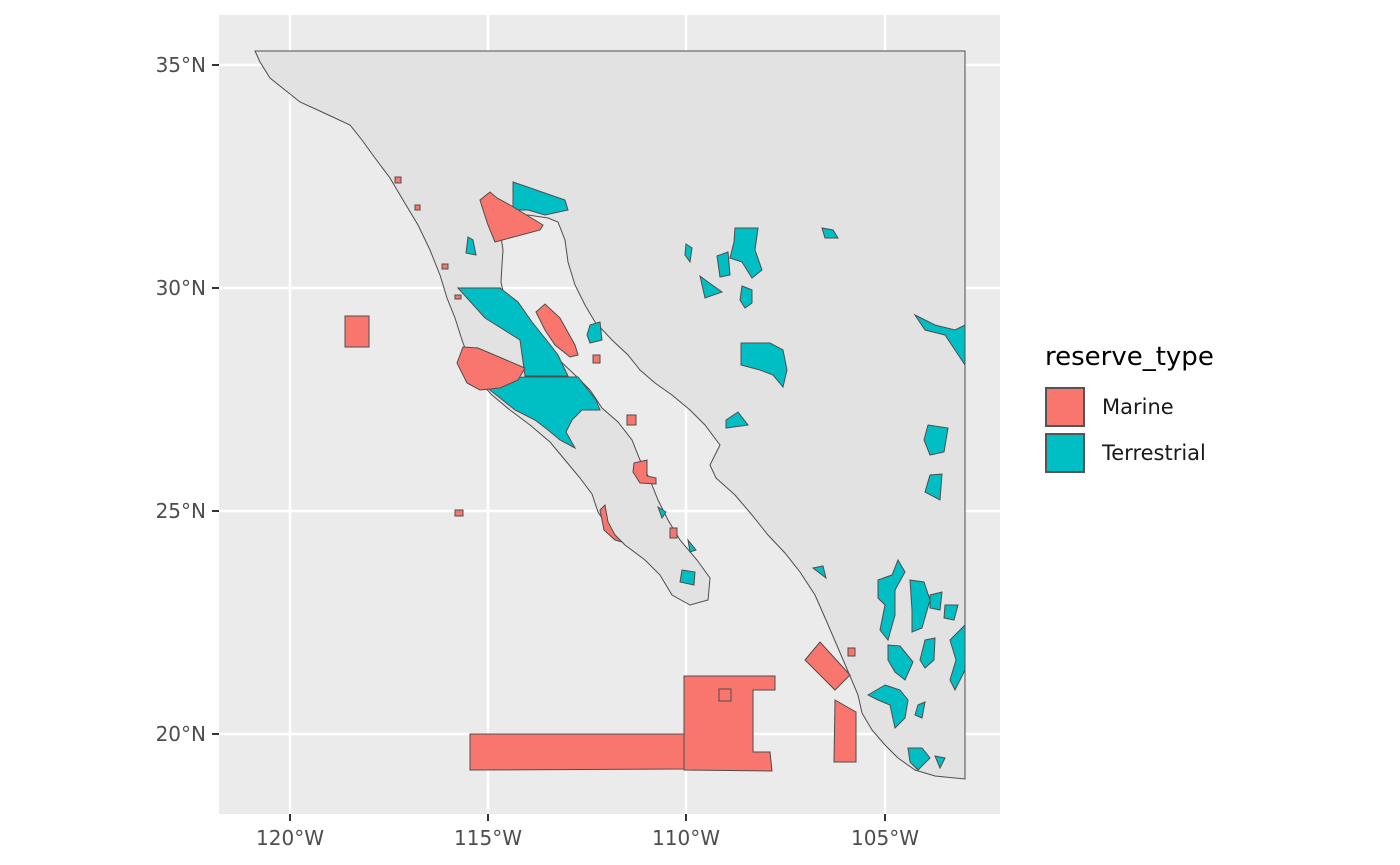 The height and width of the screenshot is (865, 1400). I want to click on x-tick-label: 120°W, so click(290, 838).